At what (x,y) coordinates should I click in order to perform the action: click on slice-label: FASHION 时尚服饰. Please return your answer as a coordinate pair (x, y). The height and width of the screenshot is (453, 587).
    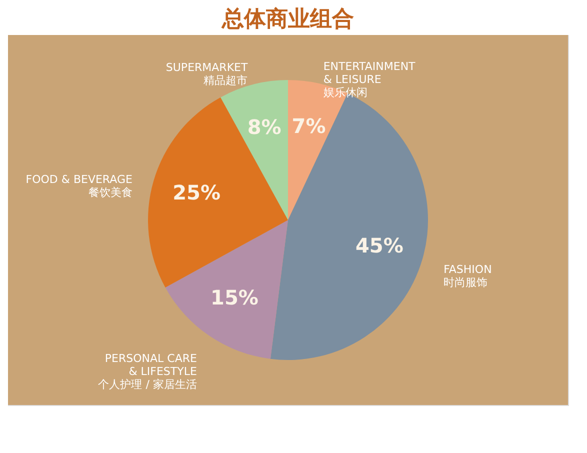
    Looking at the image, I should click on (468, 276).